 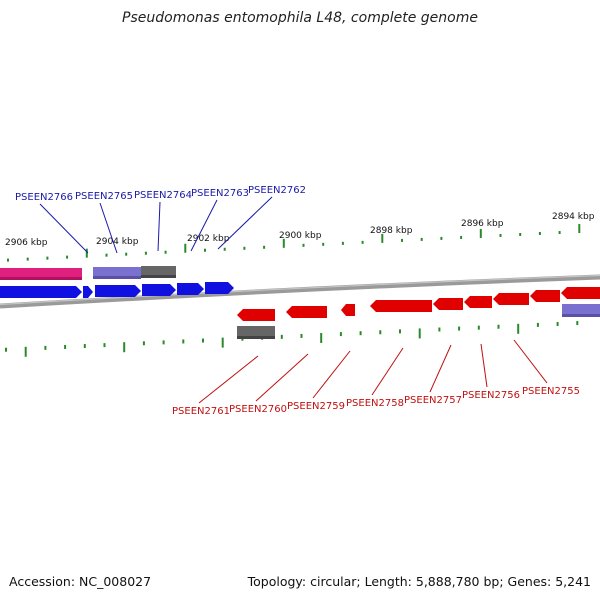 I want to click on scale-label: 2904 kbp, so click(x=117, y=242).